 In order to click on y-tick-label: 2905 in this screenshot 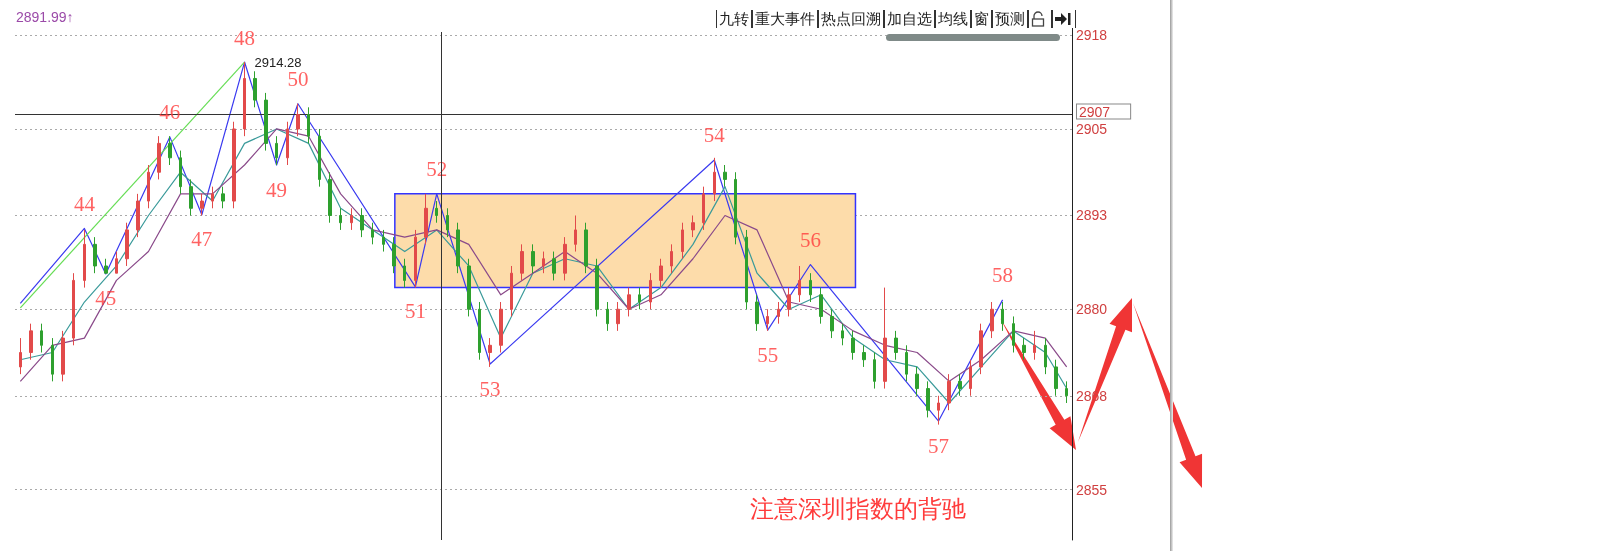, I will do `click(1092, 128)`.